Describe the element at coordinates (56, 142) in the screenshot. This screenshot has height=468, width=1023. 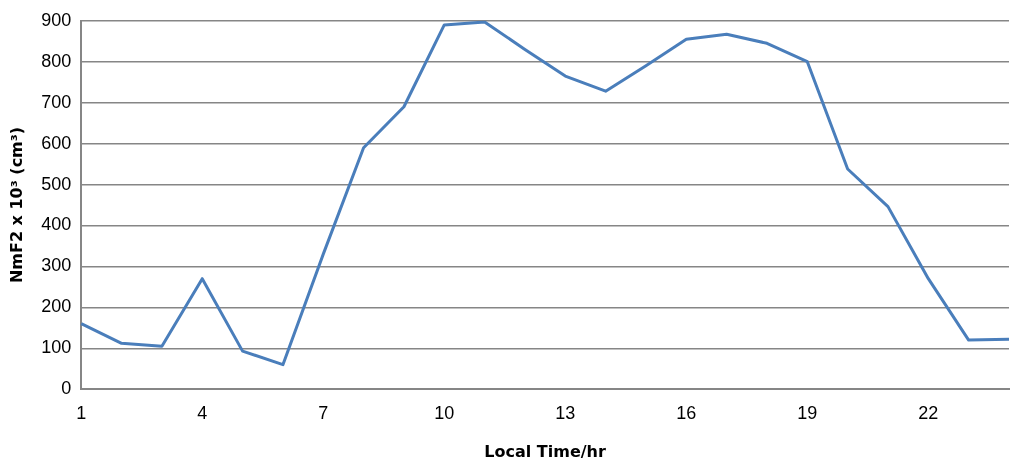
I see `y-tick-label: 600` at that location.